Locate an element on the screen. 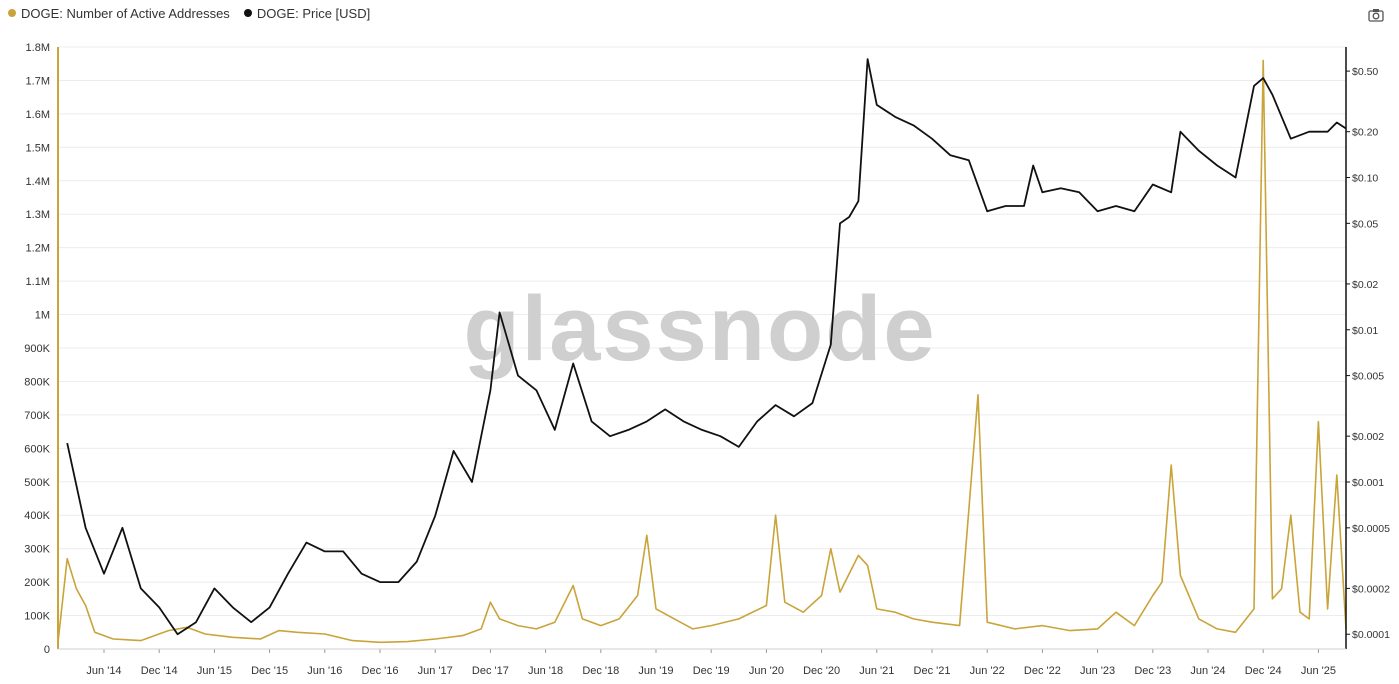 This screenshot has width=1399, height=684. y-left-tick-label: 400K is located at coordinates (37, 516).